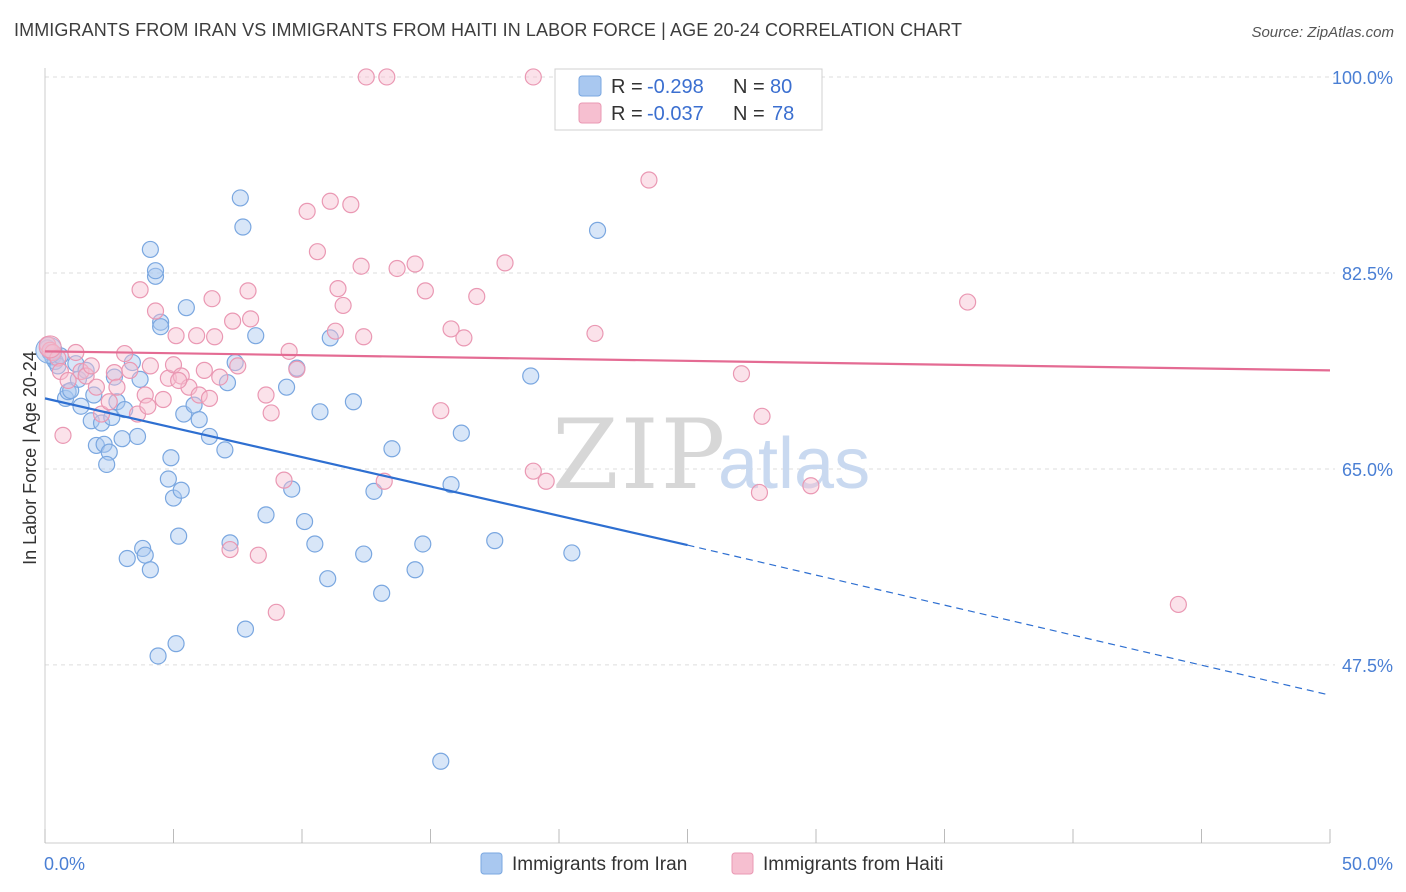 This screenshot has width=1406, height=892. I want to click on legend-r-label-haiti: R =, so click(627, 114).